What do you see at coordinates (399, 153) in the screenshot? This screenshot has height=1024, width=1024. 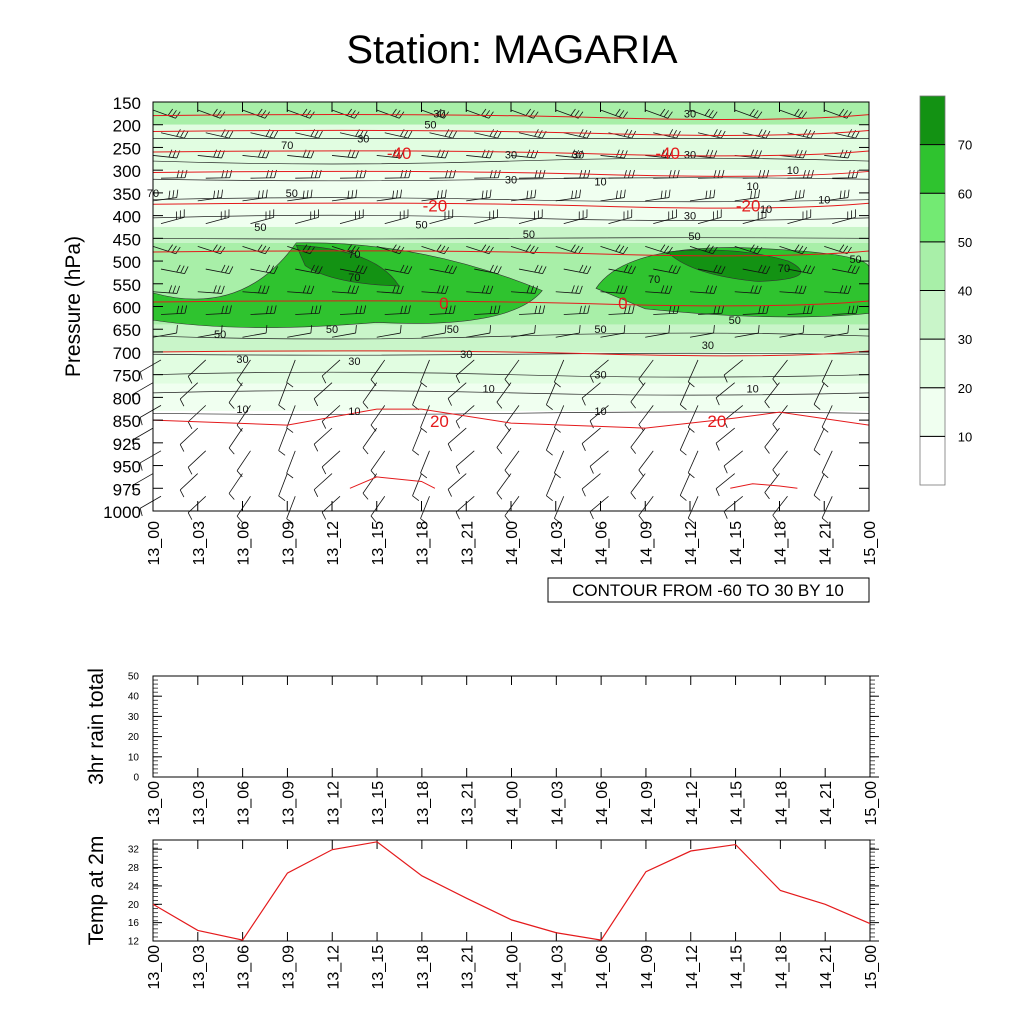 I see `temperature-contour-label: -40` at bounding box center [399, 153].